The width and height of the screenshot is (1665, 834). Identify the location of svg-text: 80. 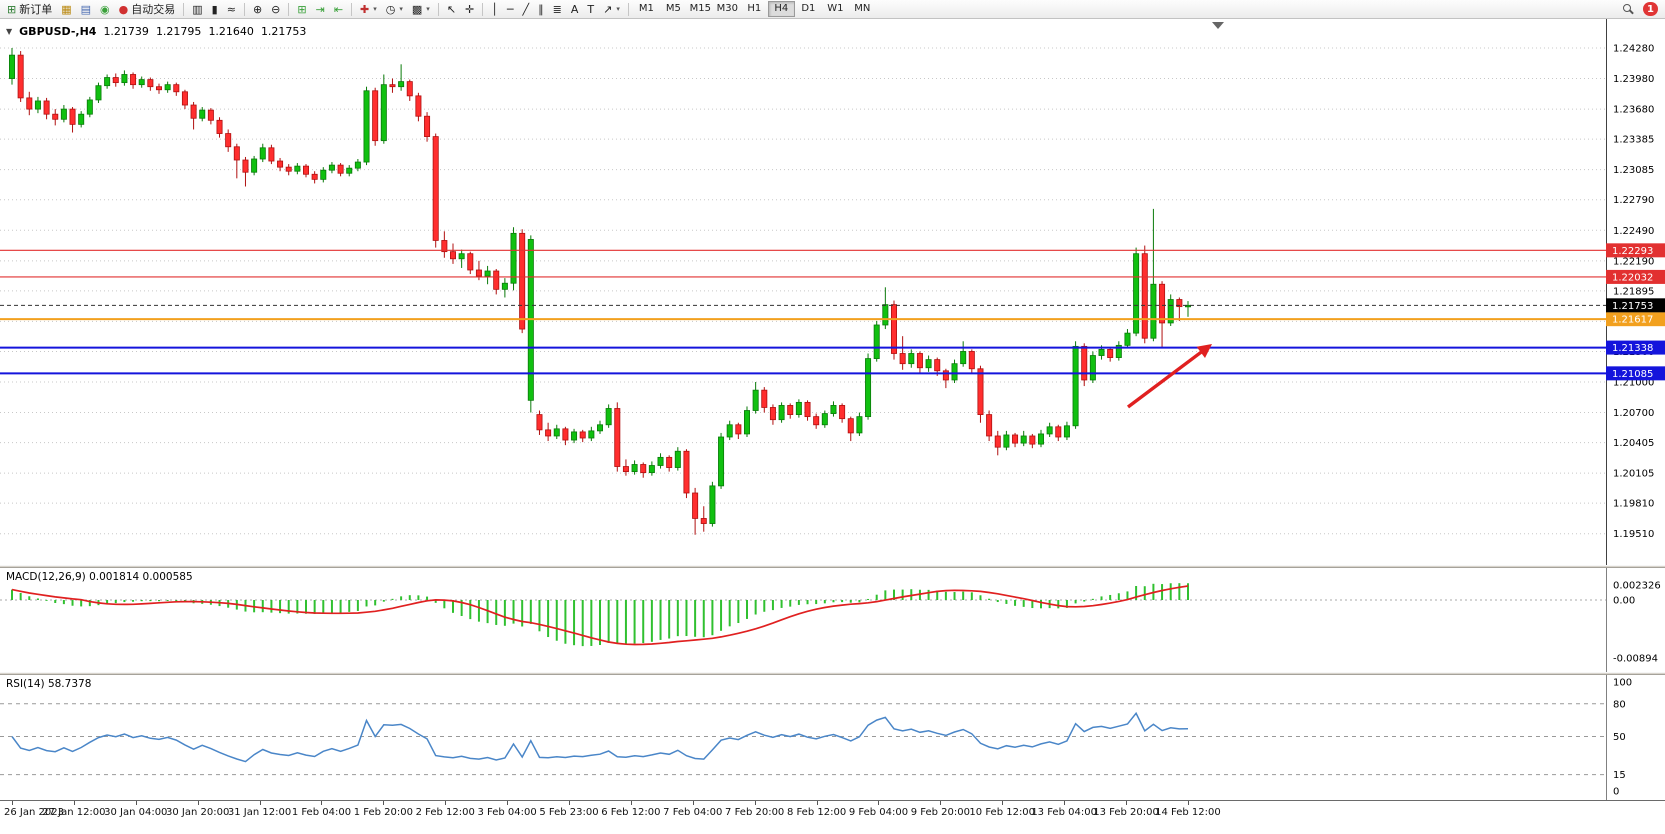
(1619, 704).